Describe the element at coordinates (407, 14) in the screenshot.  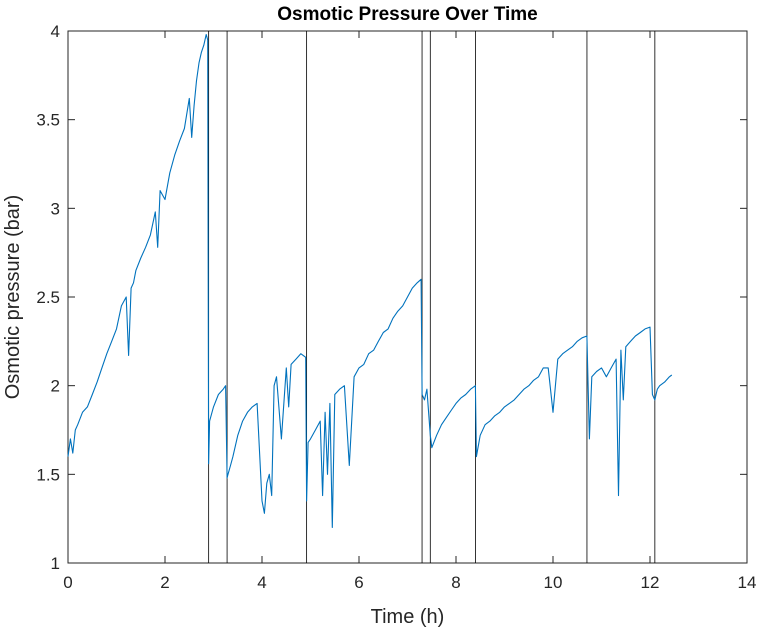
I see `chart-title: Osmotic Pressure Over Time` at that location.